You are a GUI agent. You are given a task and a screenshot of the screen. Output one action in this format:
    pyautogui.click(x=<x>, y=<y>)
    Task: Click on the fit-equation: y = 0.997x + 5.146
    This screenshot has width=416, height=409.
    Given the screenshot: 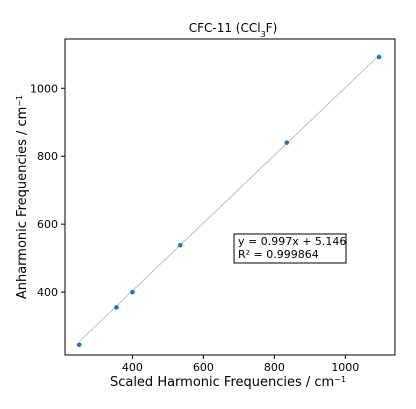 What is the action you would take?
    pyautogui.click(x=292, y=241)
    